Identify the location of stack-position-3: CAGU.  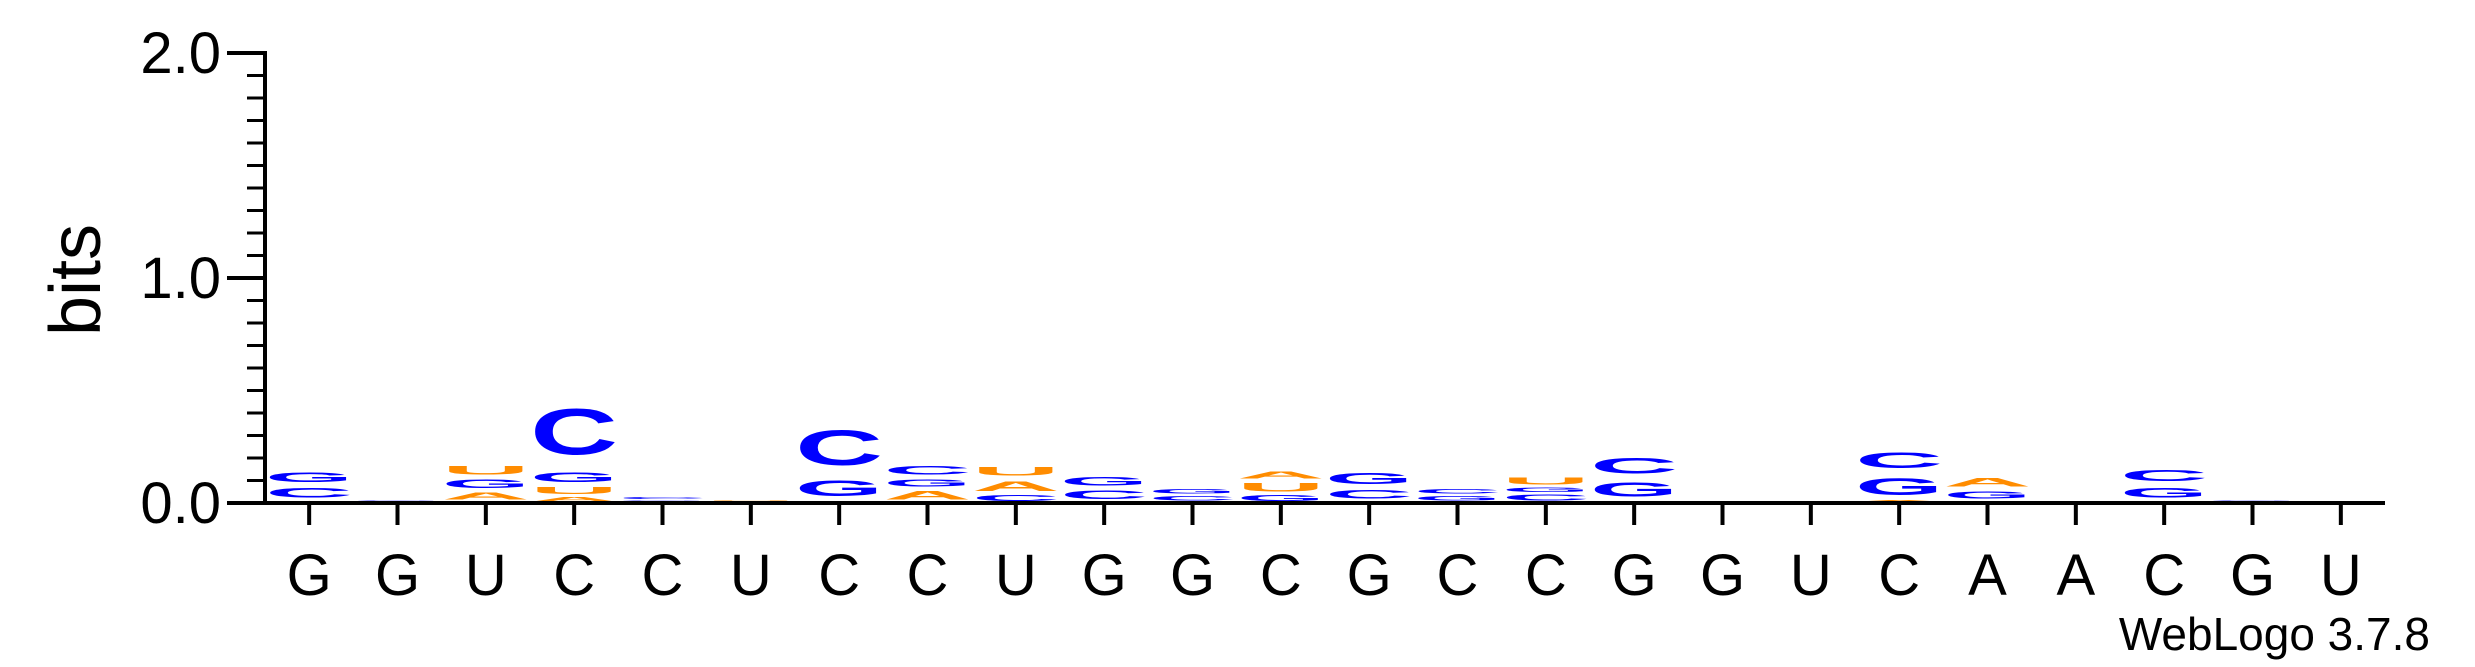
(486, 483).